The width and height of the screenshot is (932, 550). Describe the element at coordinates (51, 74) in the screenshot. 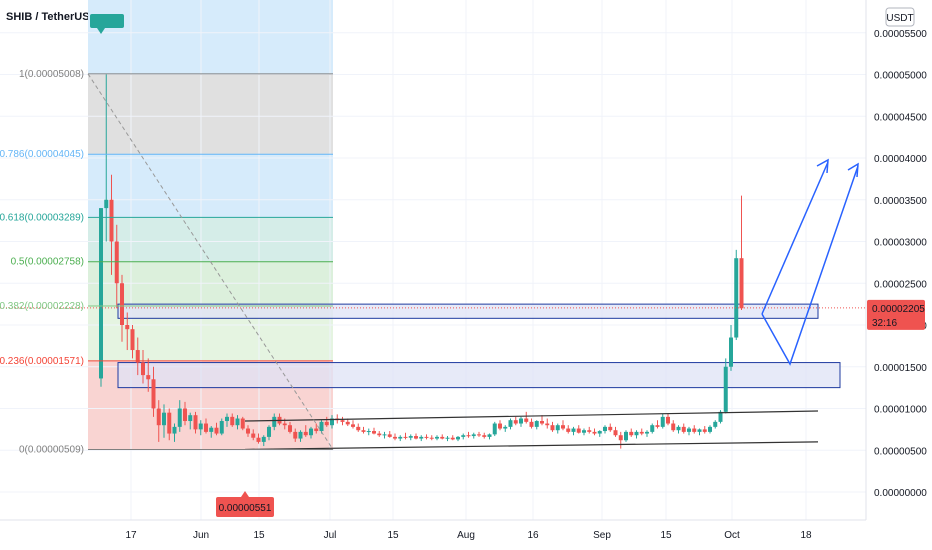

I see `fib-level-label: 1(0.00005008)` at that location.